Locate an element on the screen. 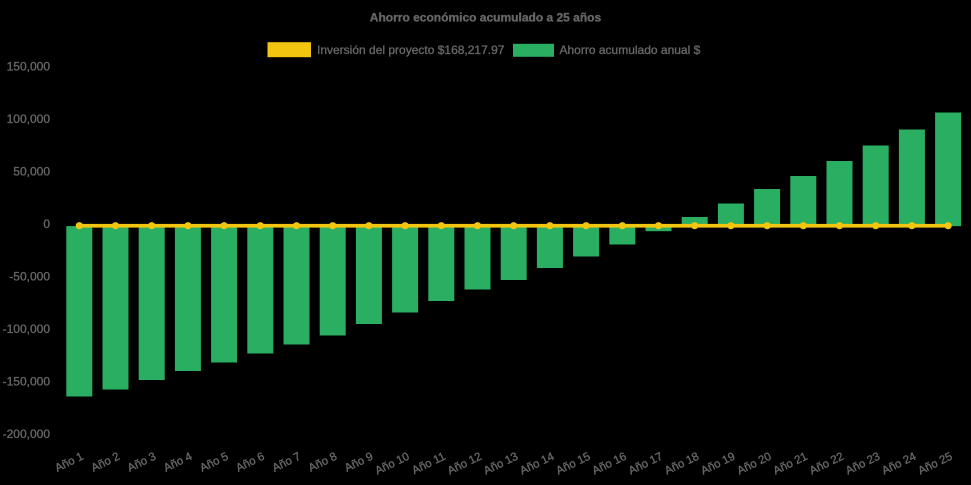 The image size is (971, 485). svg-text: 150,000 is located at coordinates (29, 67).